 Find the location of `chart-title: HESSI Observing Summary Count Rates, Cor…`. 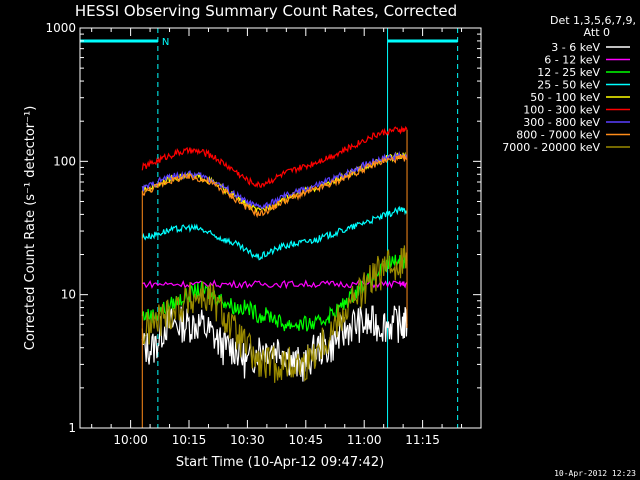

chart-title: HESSI Observing Summary Count Rates, Cor… is located at coordinates (266, 11).